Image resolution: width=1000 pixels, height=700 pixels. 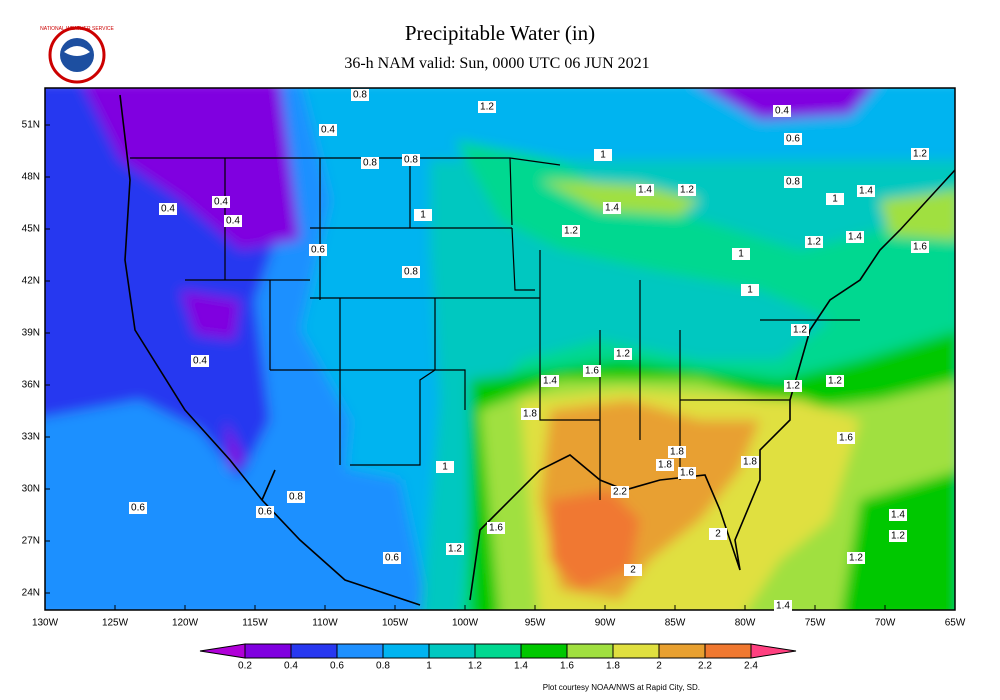 I want to click on title: Precipitable Water (in), so click(x=500, y=33).